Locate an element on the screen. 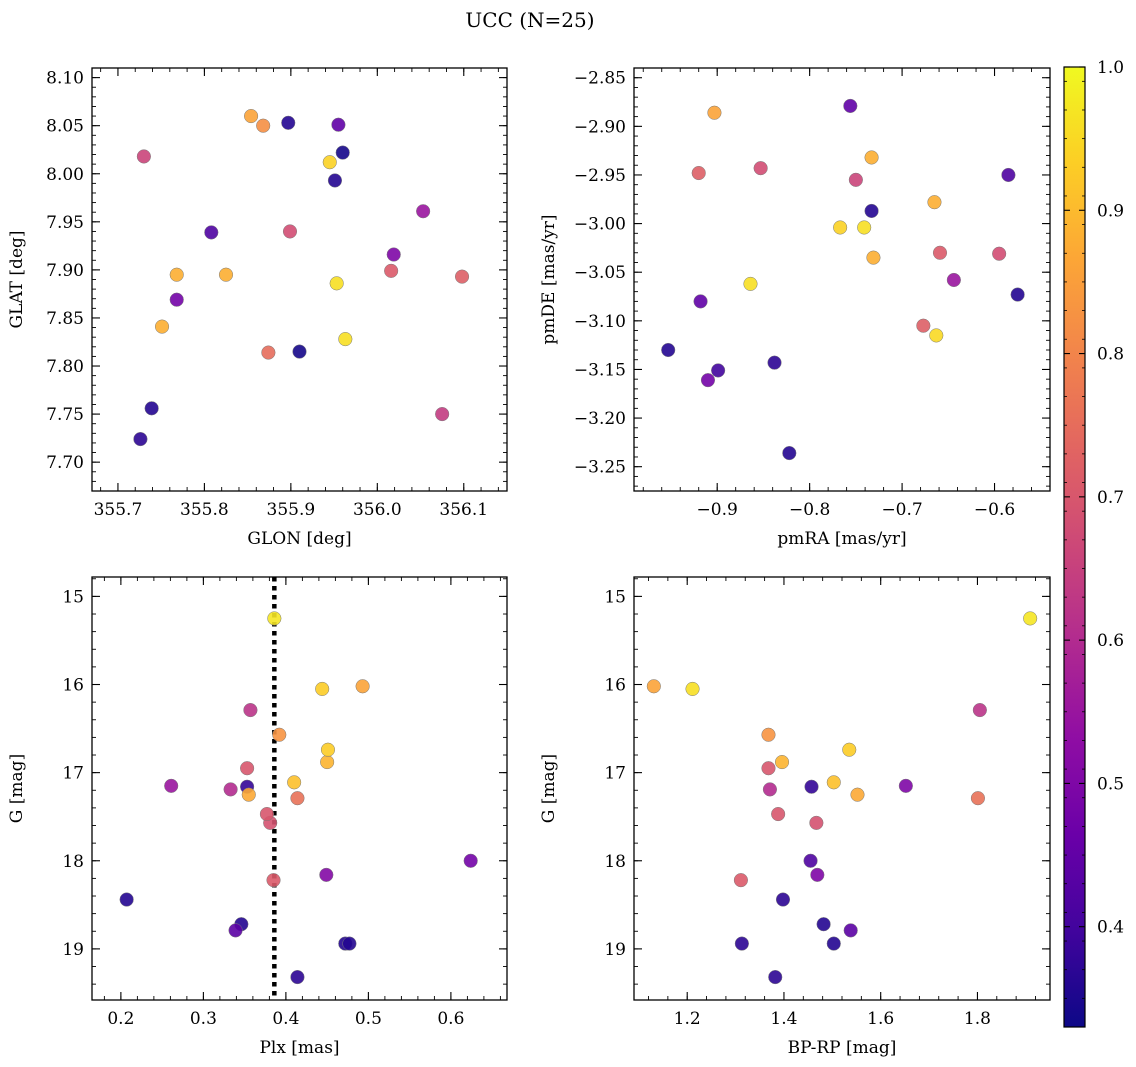 The width and height of the screenshot is (1136, 1067). x-axis-label: pmRA [mas/yr] is located at coordinates (841, 539).